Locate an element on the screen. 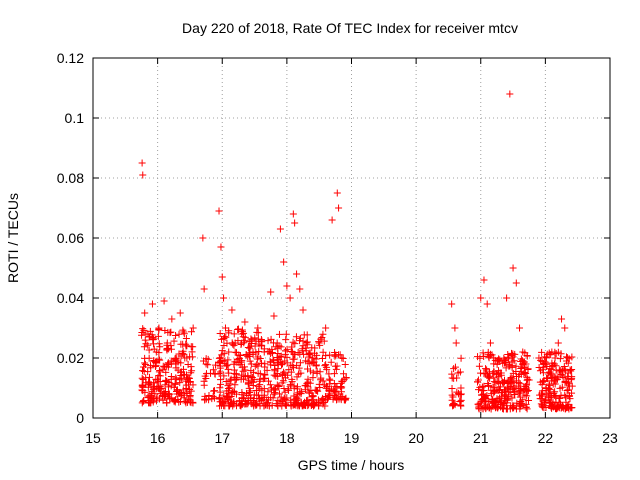  x-tick-label: 18 is located at coordinates (287, 438).